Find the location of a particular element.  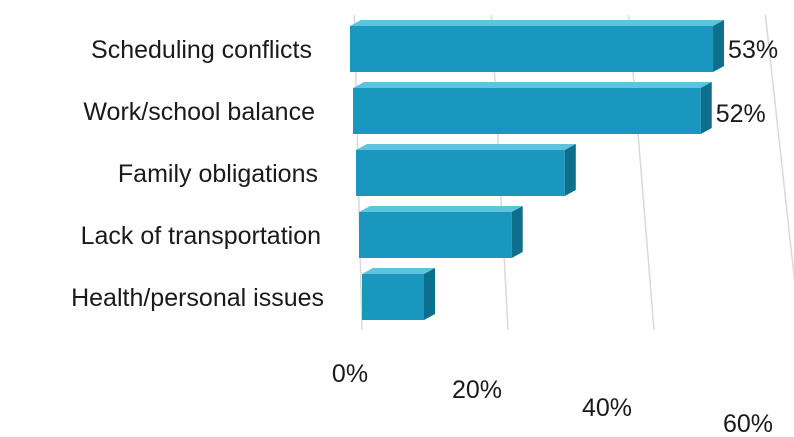

category-label: Health/personal issues is located at coordinates (197, 298).